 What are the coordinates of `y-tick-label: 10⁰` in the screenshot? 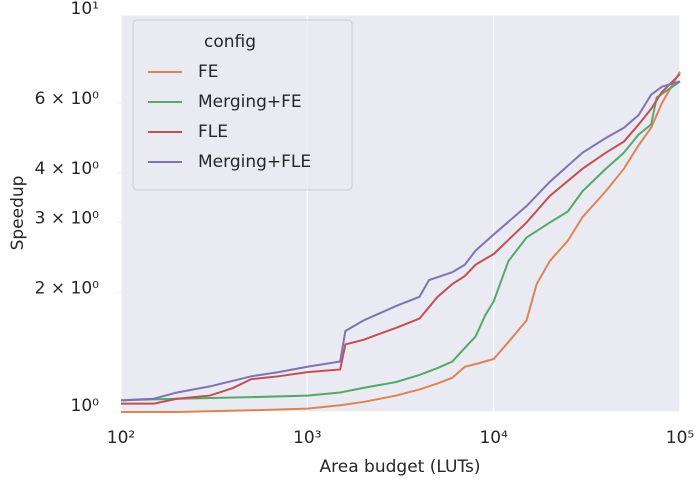 It's located at (85, 406).